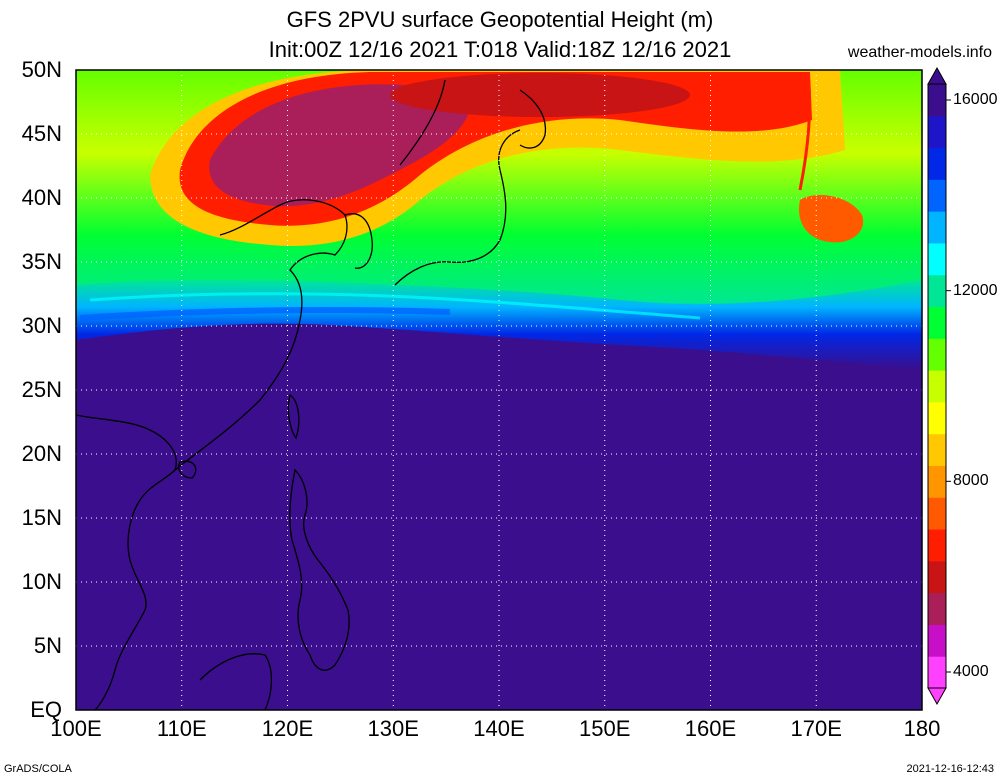 The image size is (1000, 779). I want to click on colorbar-label: 8000, so click(971, 481).